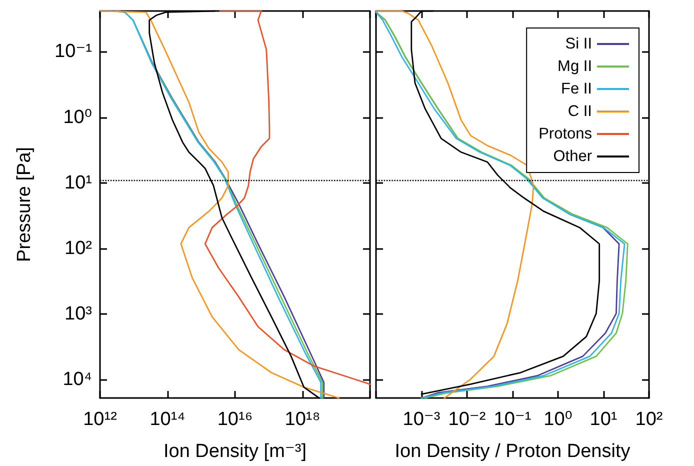  I want to click on x-tick-label: 10¹, so click(604, 419).